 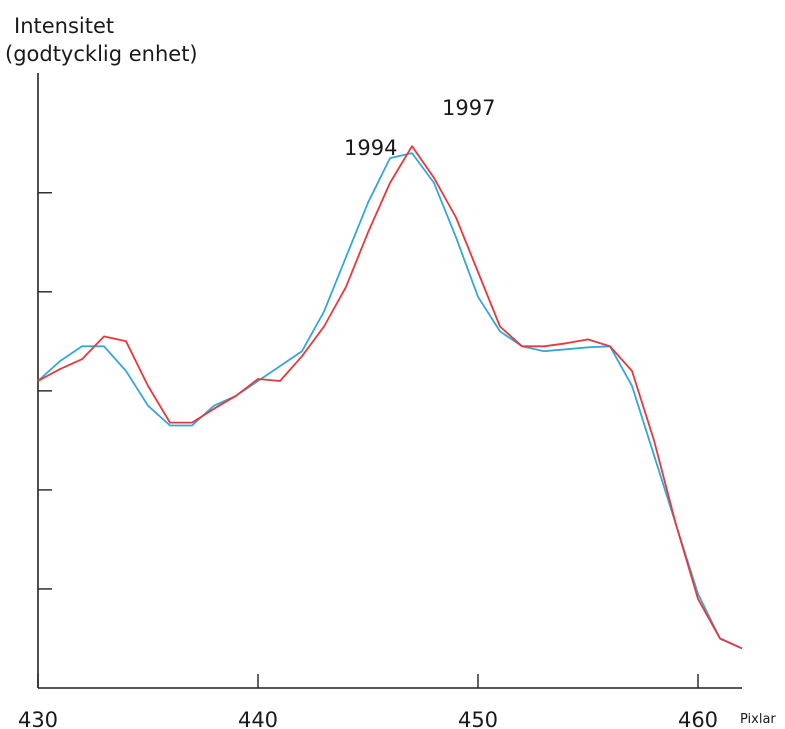 What do you see at coordinates (38, 718) in the screenshot?
I see `x-tick-label-430: 430` at bounding box center [38, 718].